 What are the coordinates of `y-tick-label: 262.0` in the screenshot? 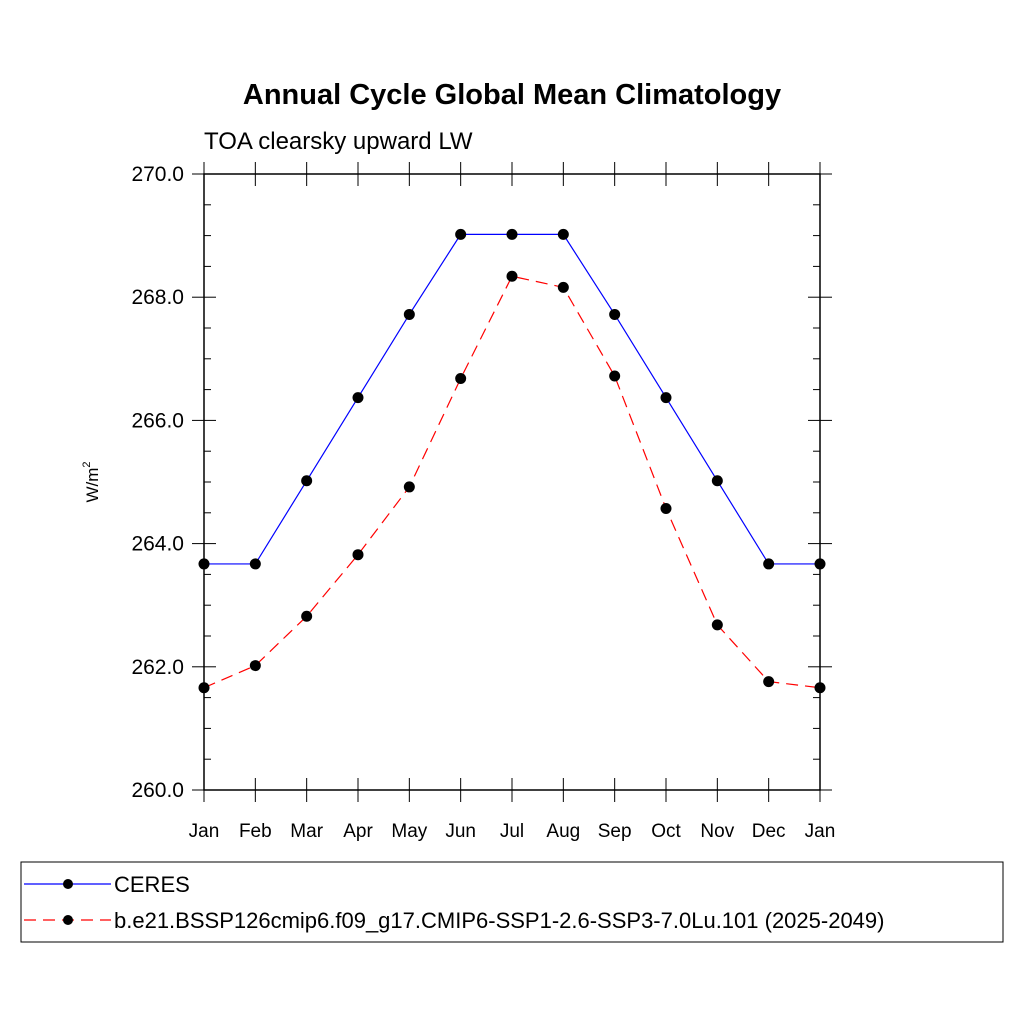 It's located at (157, 667).